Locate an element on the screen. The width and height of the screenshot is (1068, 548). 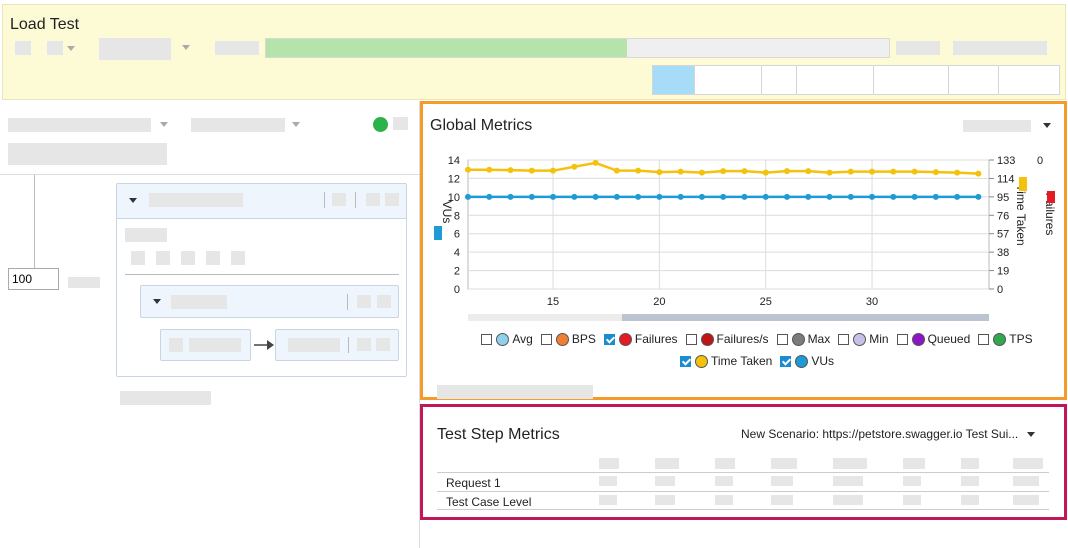
test-progress-bar is located at coordinates (577, 48).